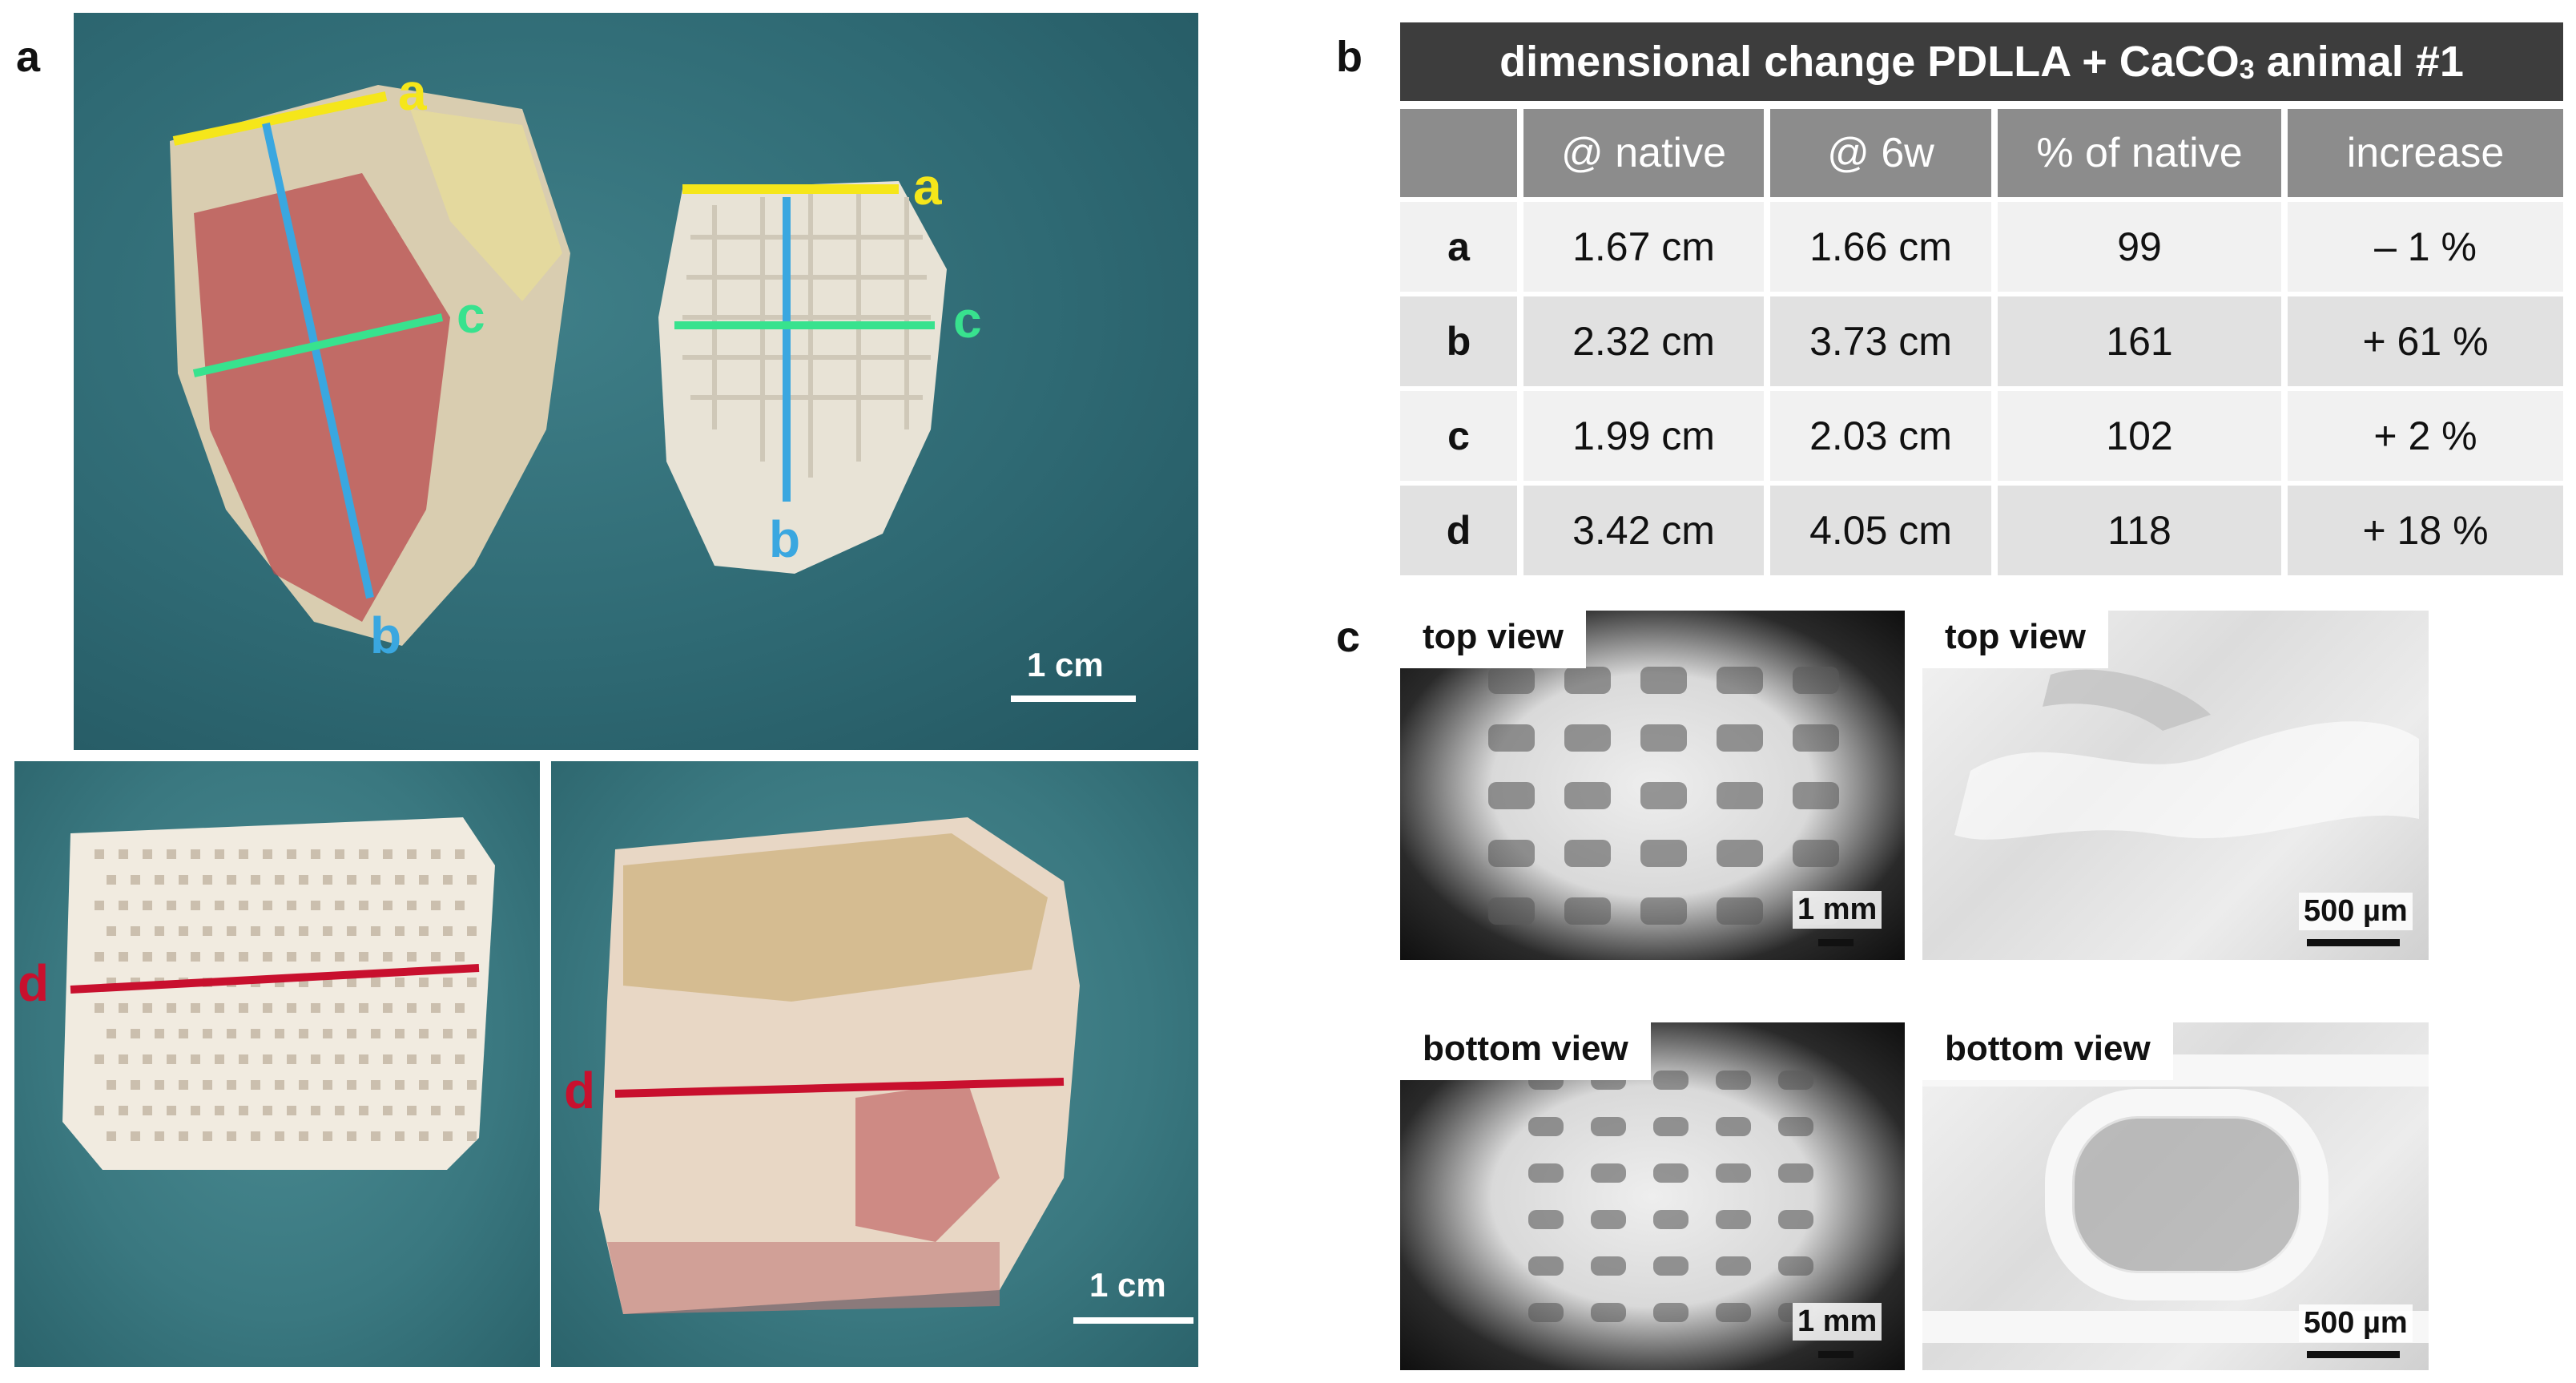 The image size is (2576, 1383). What do you see at coordinates (2139, 153) in the screenshot?
I see `table-header-percent: % of native` at bounding box center [2139, 153].